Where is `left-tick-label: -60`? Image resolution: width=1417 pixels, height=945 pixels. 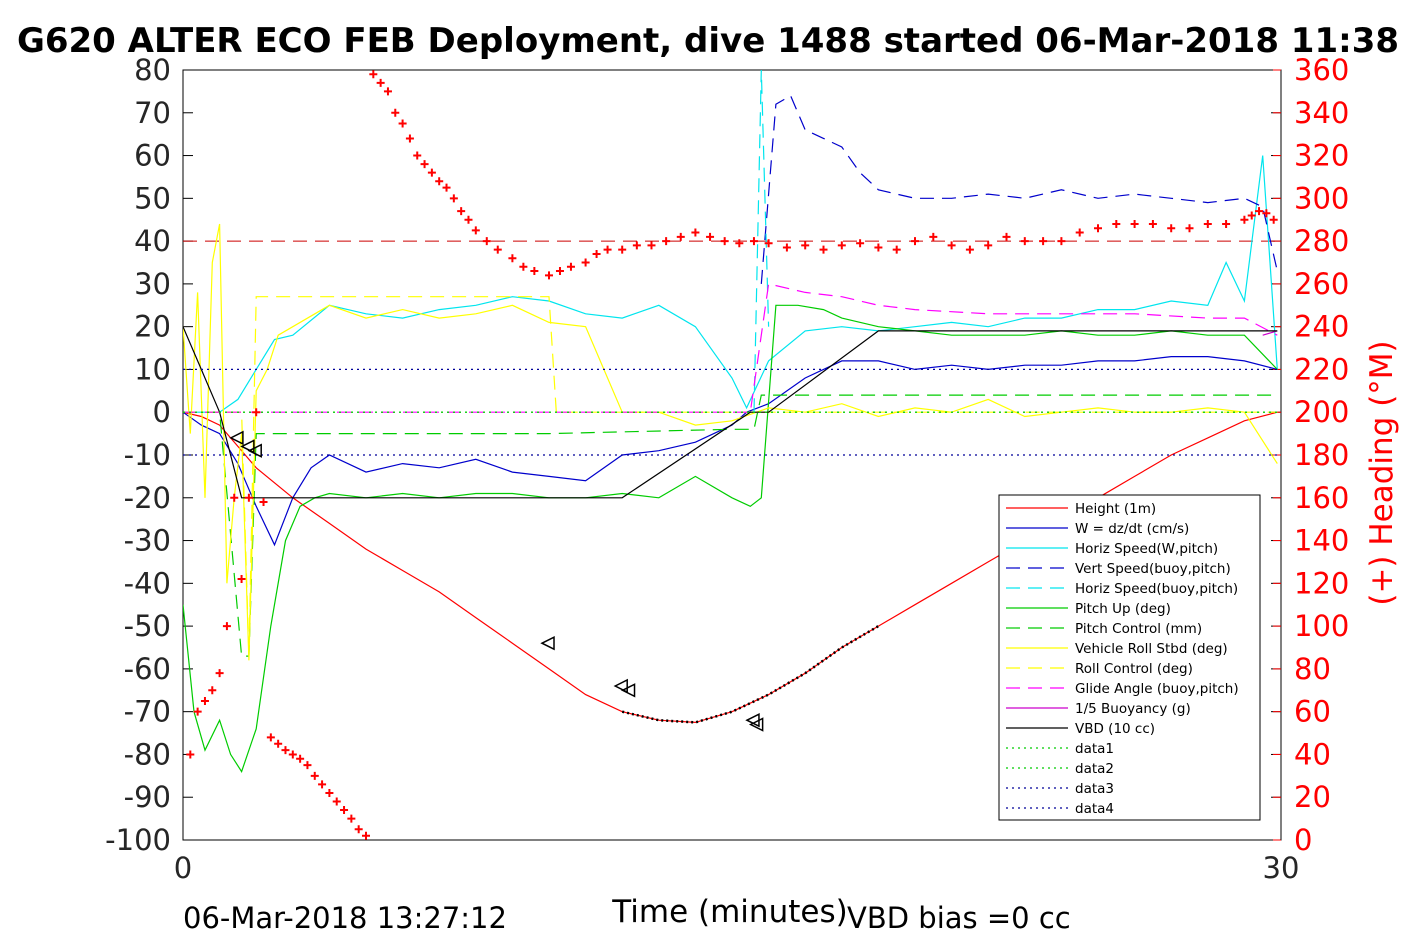
left-tick-label: -60 is located at coordinates (147, 669).